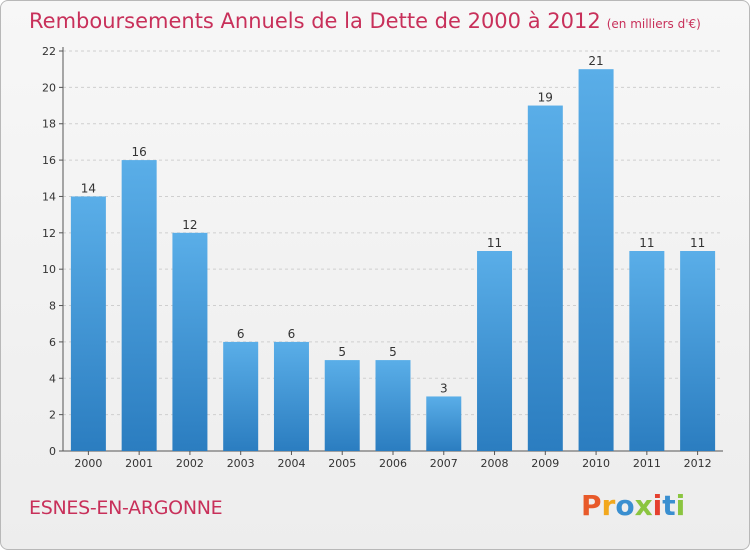 The image size is (750, 550). Describe the element at coordinates (591, 505) in the screenshot. I see `logo-letter: P` at that location.